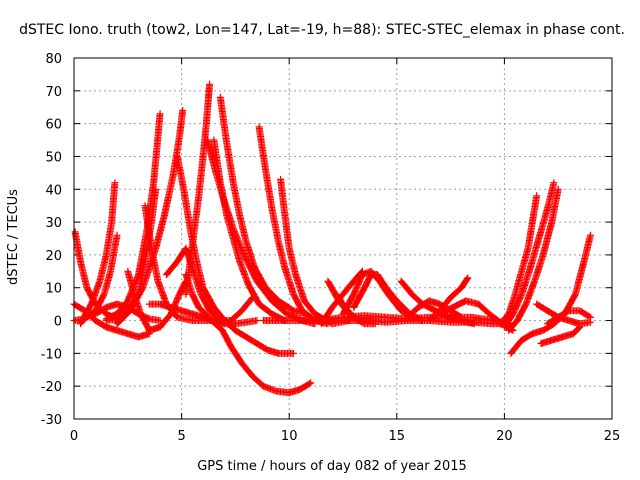 The height and width of the screenshot is (480, 640). I want to click on x-tick-label: 20, so click(504, 436).